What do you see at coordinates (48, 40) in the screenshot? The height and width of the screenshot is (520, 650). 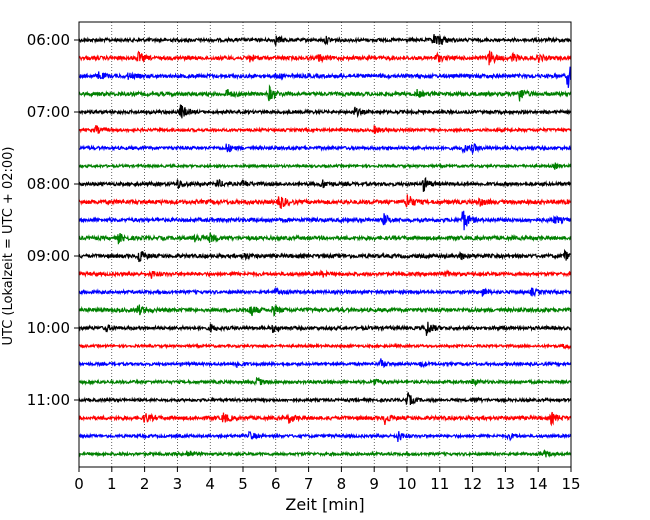 I see `y-tick-label: 06:00` at bounding box center [48, 40].